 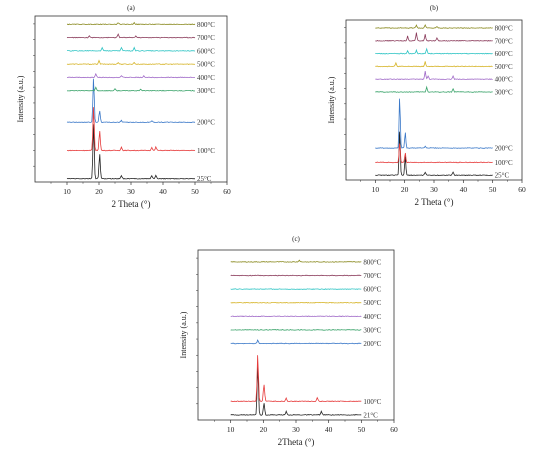 I want to click on panel-title: (b), so click(x=434, y=8).